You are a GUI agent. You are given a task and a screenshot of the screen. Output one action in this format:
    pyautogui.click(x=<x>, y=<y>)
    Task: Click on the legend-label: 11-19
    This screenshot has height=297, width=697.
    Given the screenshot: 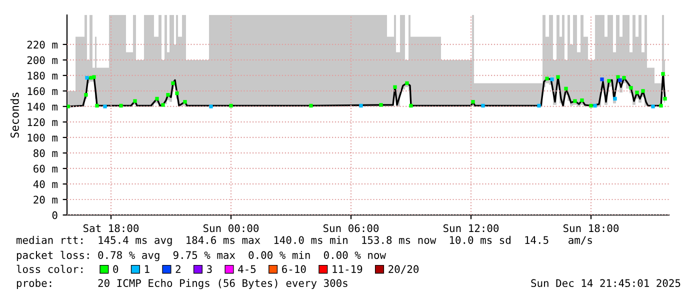 What is the action you would take?
    pyautogui.click(x=347, y=269)
    